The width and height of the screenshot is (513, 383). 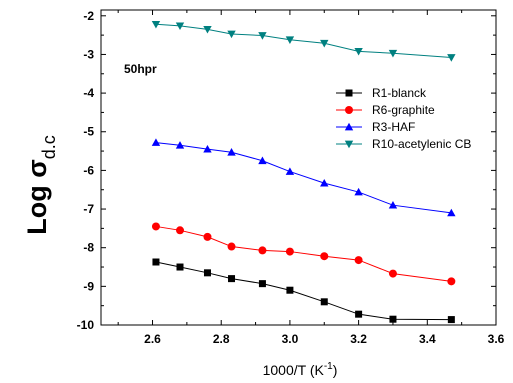 What do you see at coordinates (358, 339) in the screenshot?
I see `x-tick-label: 3.2` at bounding box center [358, 339].